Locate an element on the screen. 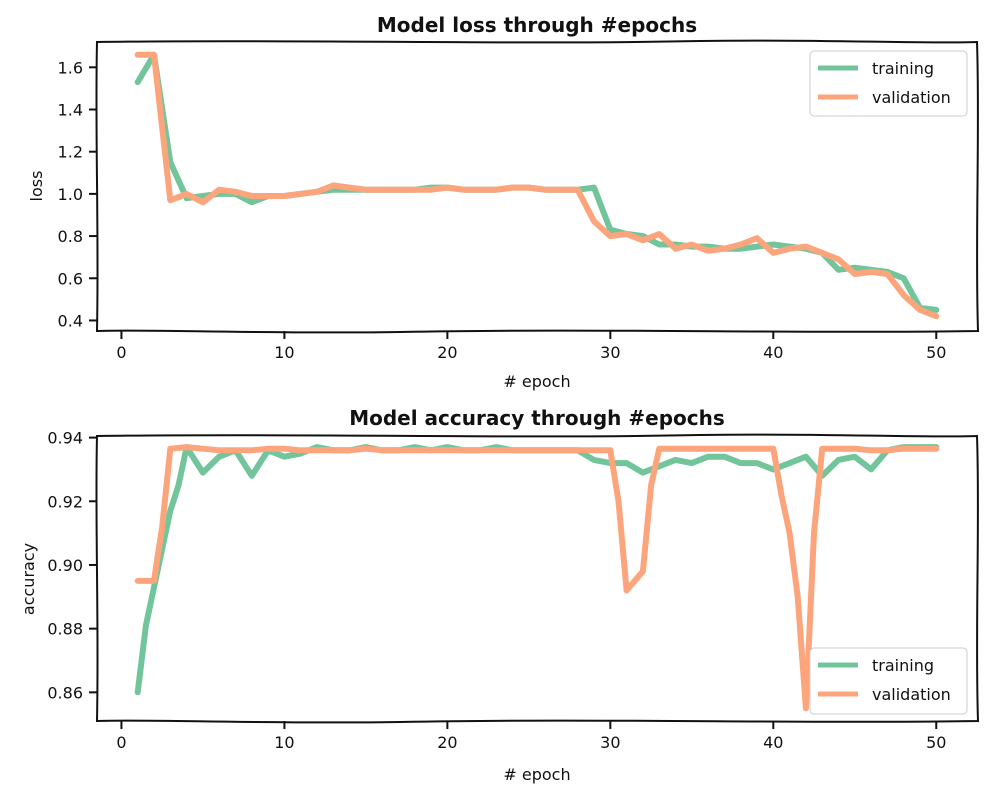 This screenshot has height=800, width=1000. accuracy-legend-label-validation: validation is located at coordinates (911, 694).